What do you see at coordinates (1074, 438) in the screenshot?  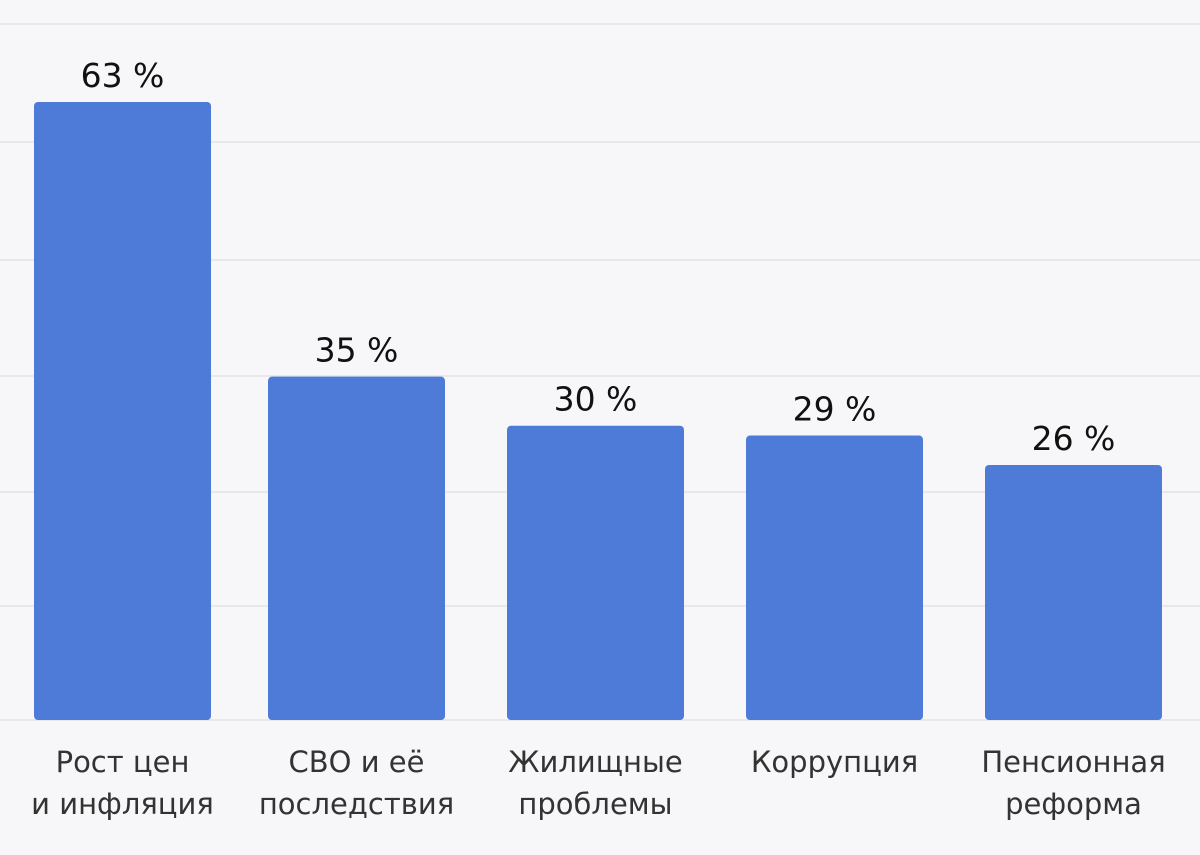 I see `bar-value-label: 26 %` at bounding box center [1074, 438].